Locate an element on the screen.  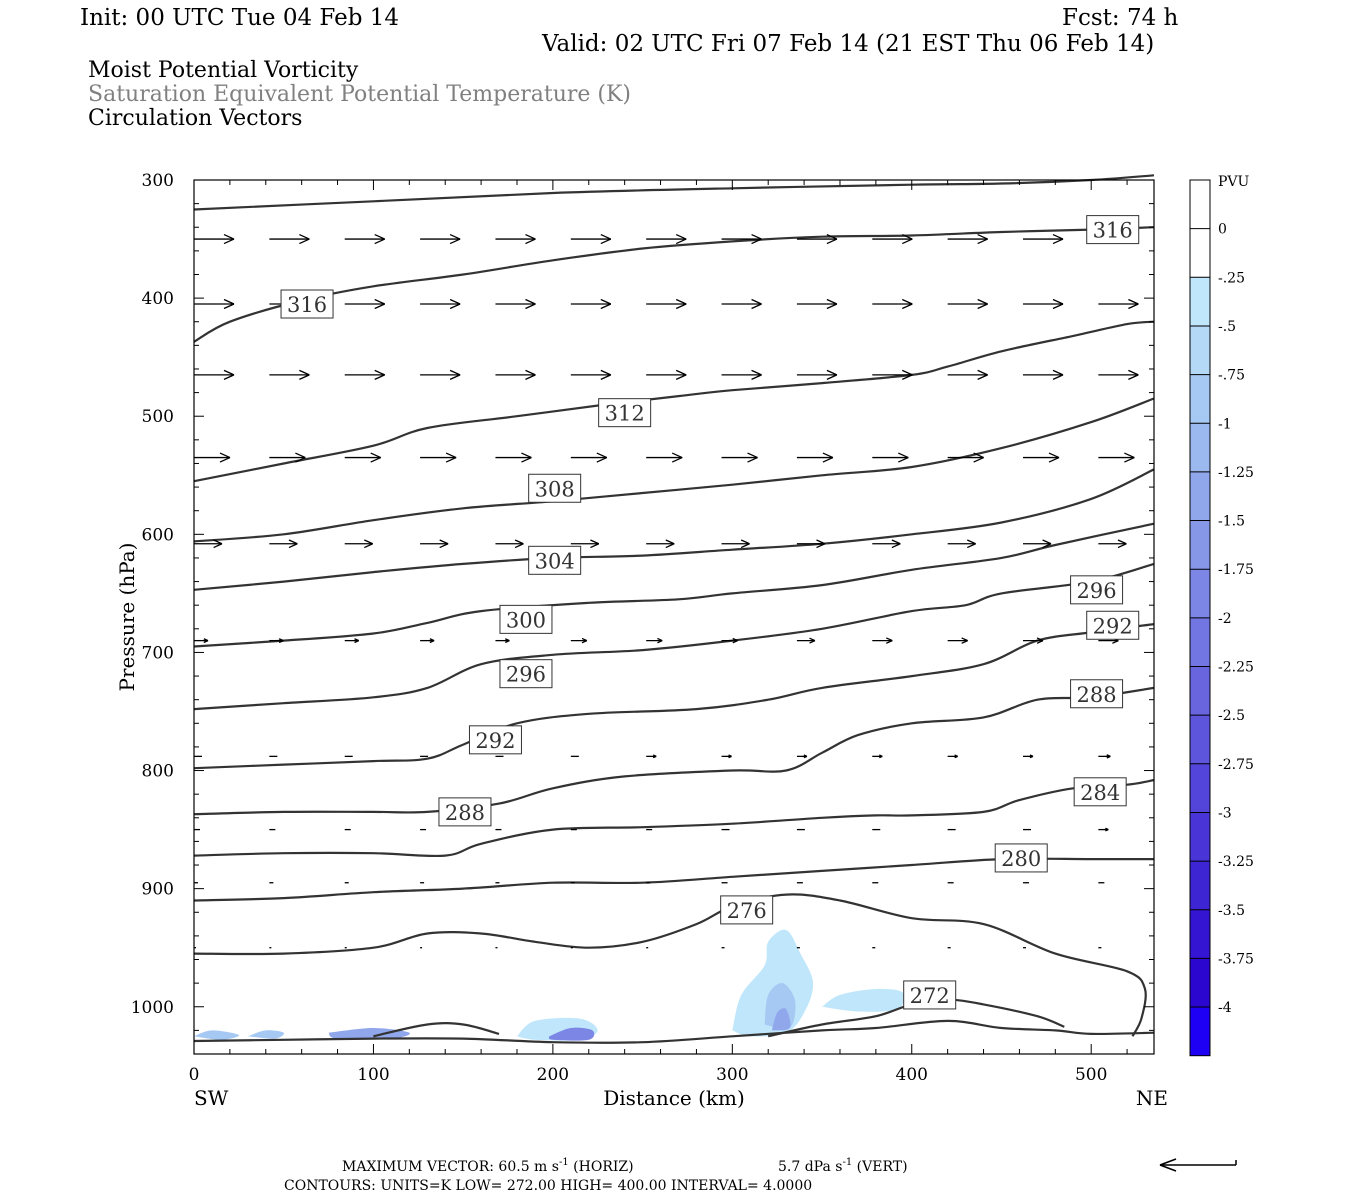
x-tick-label: 300 is located at coordinates (732, 1075).